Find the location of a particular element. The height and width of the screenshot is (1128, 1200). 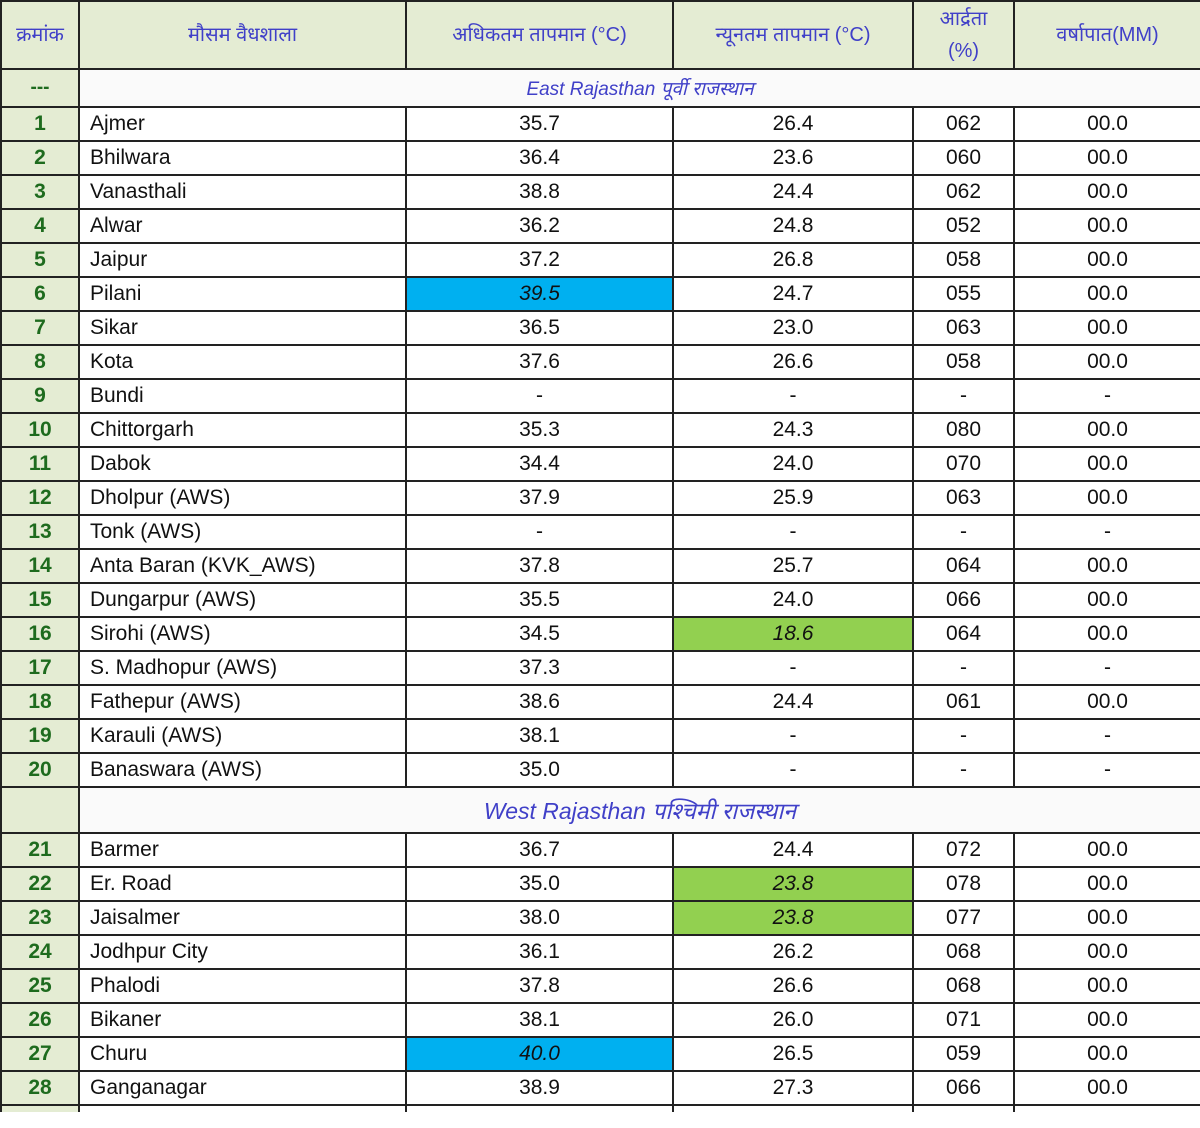

table-row: 1 Ajmer 35.7 26.4 062 00.0 is located at coordinates (600, 124).